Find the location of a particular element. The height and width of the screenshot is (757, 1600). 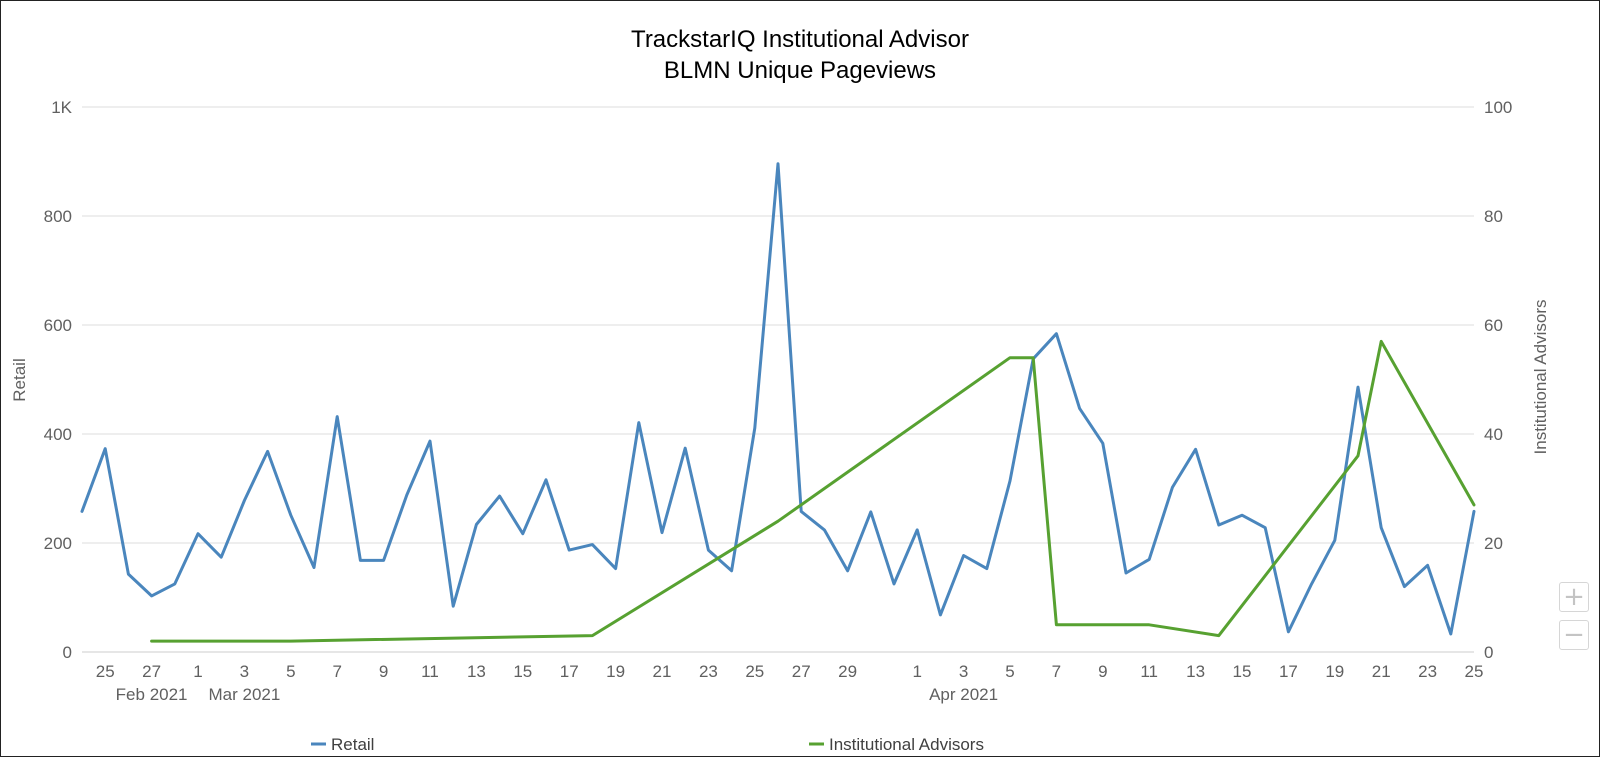

y-right-tick-label: 40 is located at coordinates (1493, 434).